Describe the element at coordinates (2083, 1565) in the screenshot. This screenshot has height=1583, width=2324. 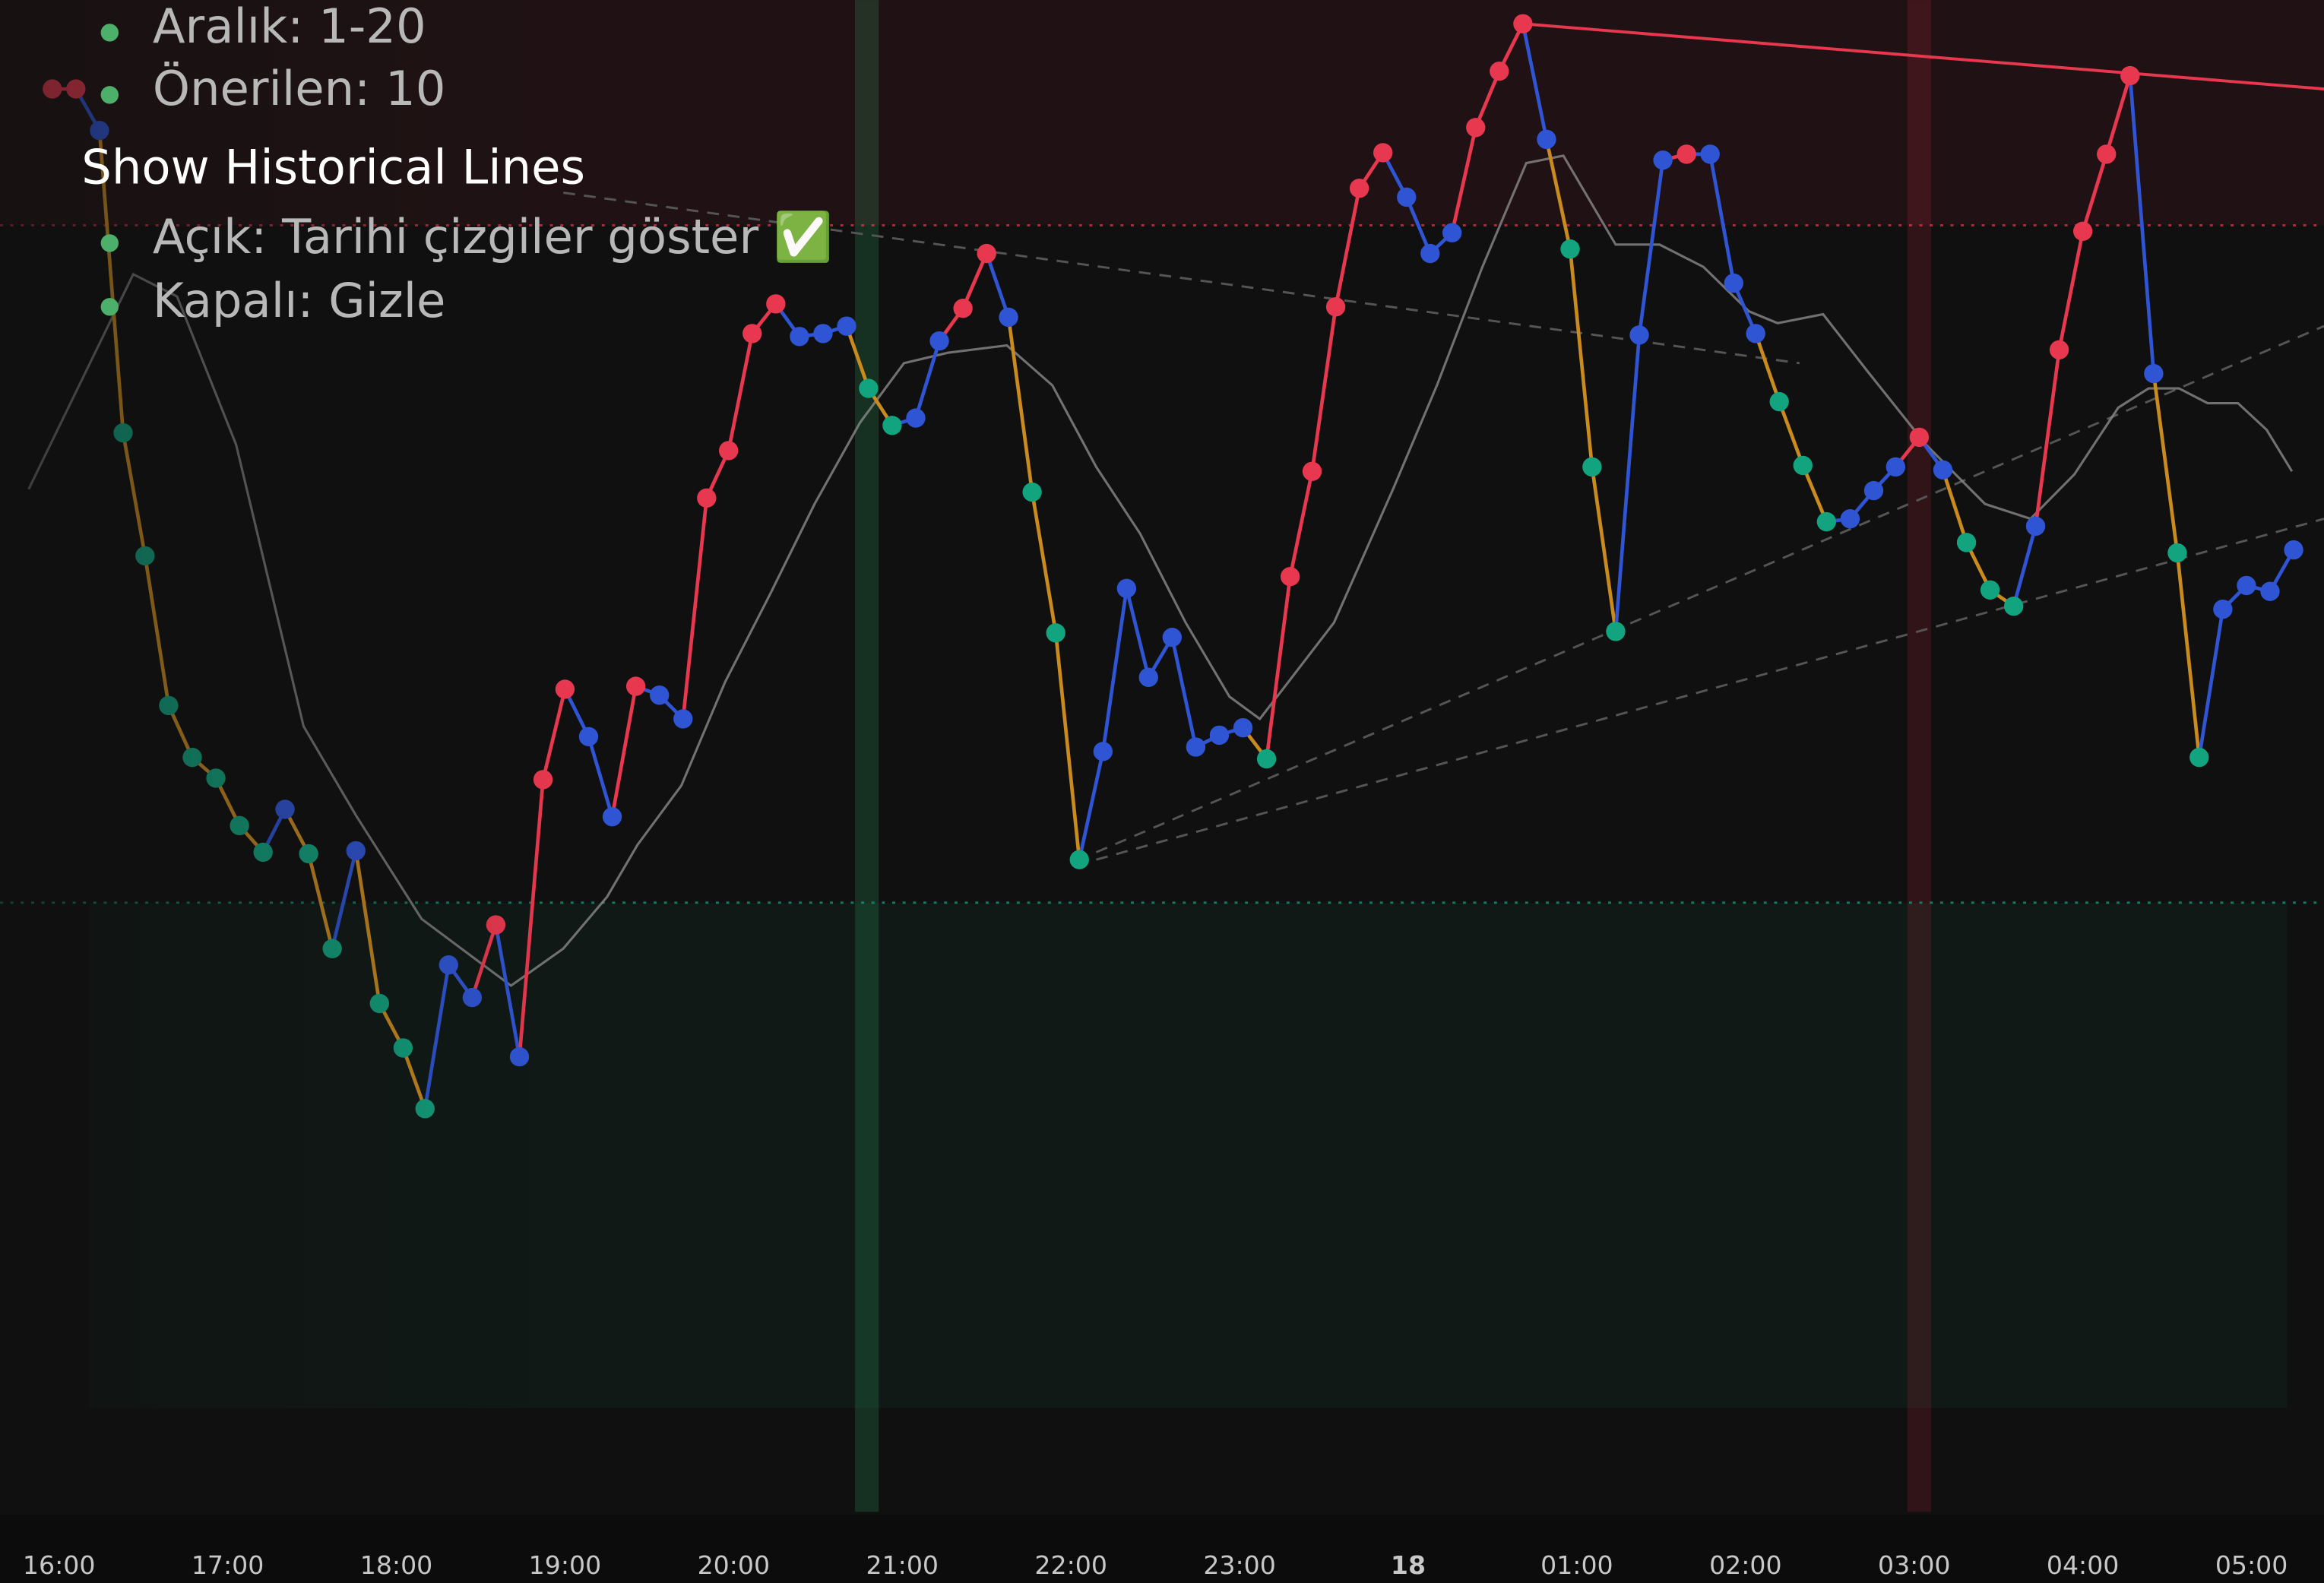
I see `x-tick-label: 04:00` at that location.